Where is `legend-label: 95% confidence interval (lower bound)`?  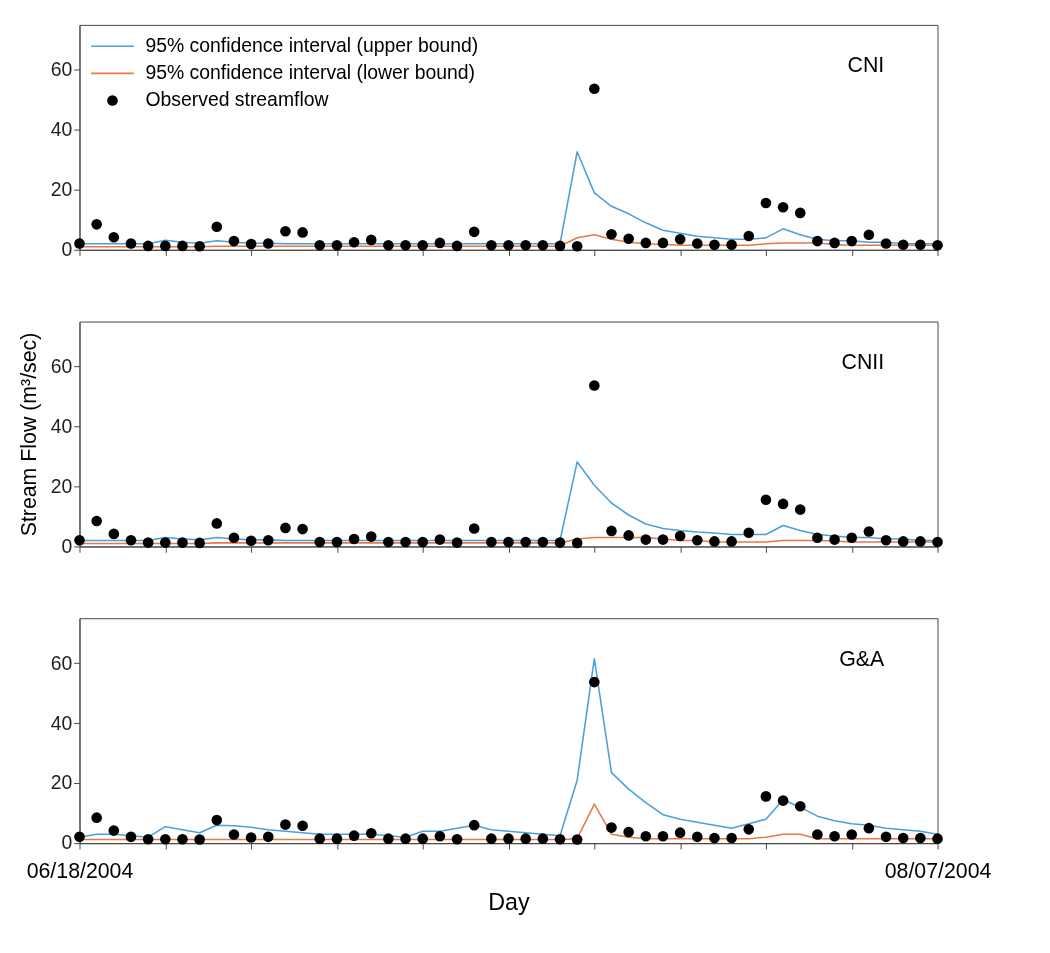
legend-label: 95% confidence interval (lower bound) is located at coordinates (310, 72).